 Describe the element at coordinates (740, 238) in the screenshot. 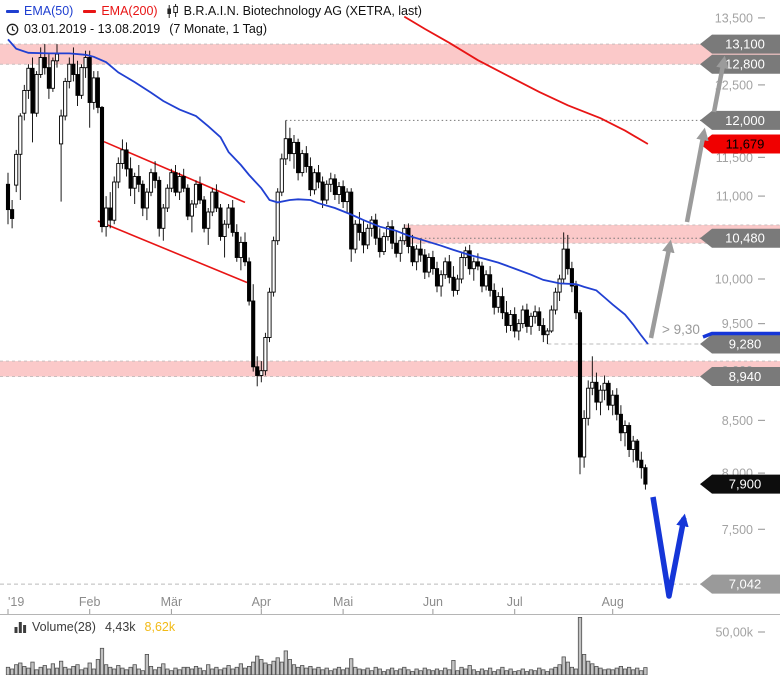

I see `price-tag` at that location.